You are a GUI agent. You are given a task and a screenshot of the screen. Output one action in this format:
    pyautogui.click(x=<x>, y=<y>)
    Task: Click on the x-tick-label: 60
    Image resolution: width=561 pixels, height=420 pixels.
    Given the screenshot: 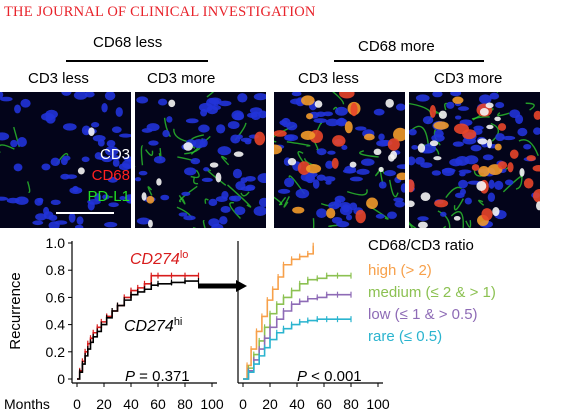 What is the action you would take?
    pyautogui.click(x=324, y=404)
    